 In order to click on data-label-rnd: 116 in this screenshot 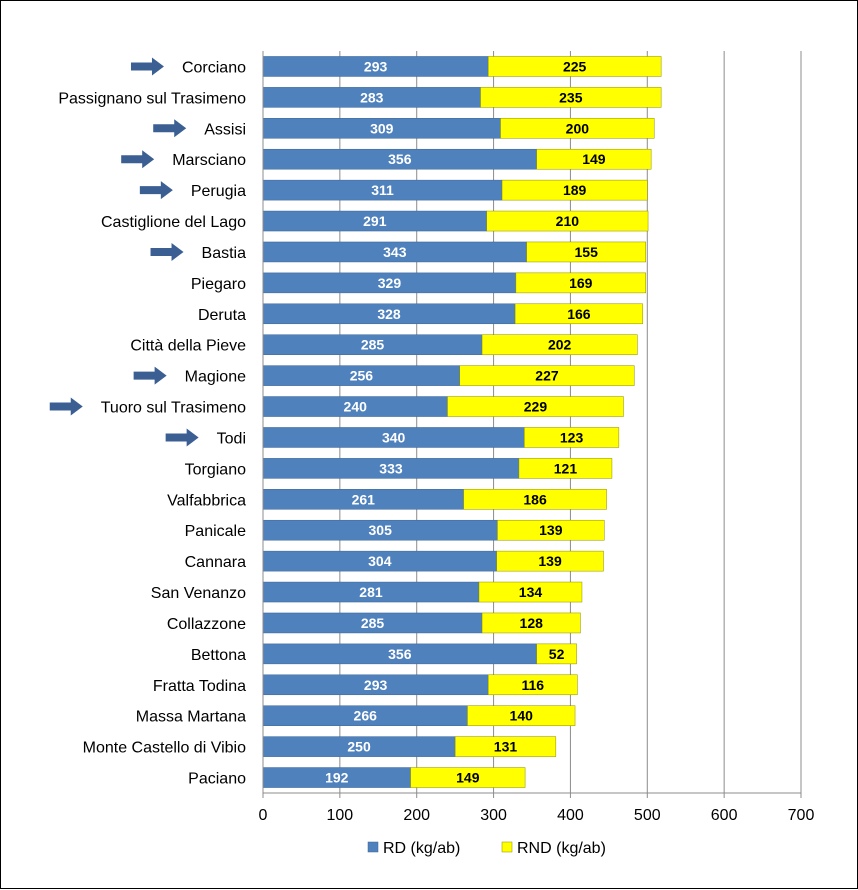, I will do `click(532, 685)`.